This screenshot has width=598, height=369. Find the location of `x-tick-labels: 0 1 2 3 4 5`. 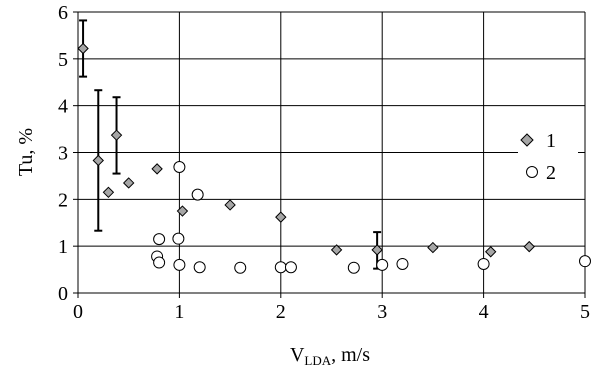

x-tick-labels: 0 1 2 3 4 5 is located at coordinates (331, 312).